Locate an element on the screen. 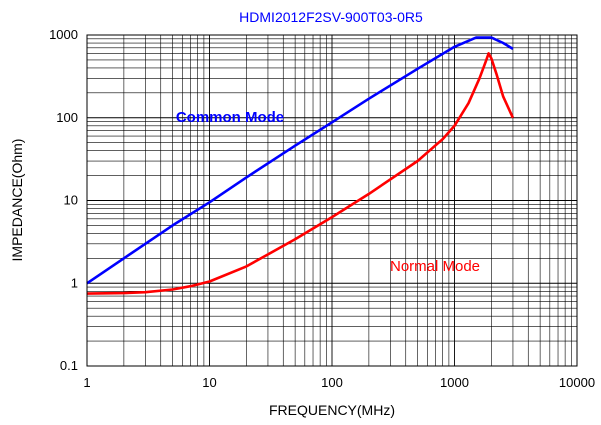  normal-mode-label: Normal Mode is located at coordinates (435, 266).